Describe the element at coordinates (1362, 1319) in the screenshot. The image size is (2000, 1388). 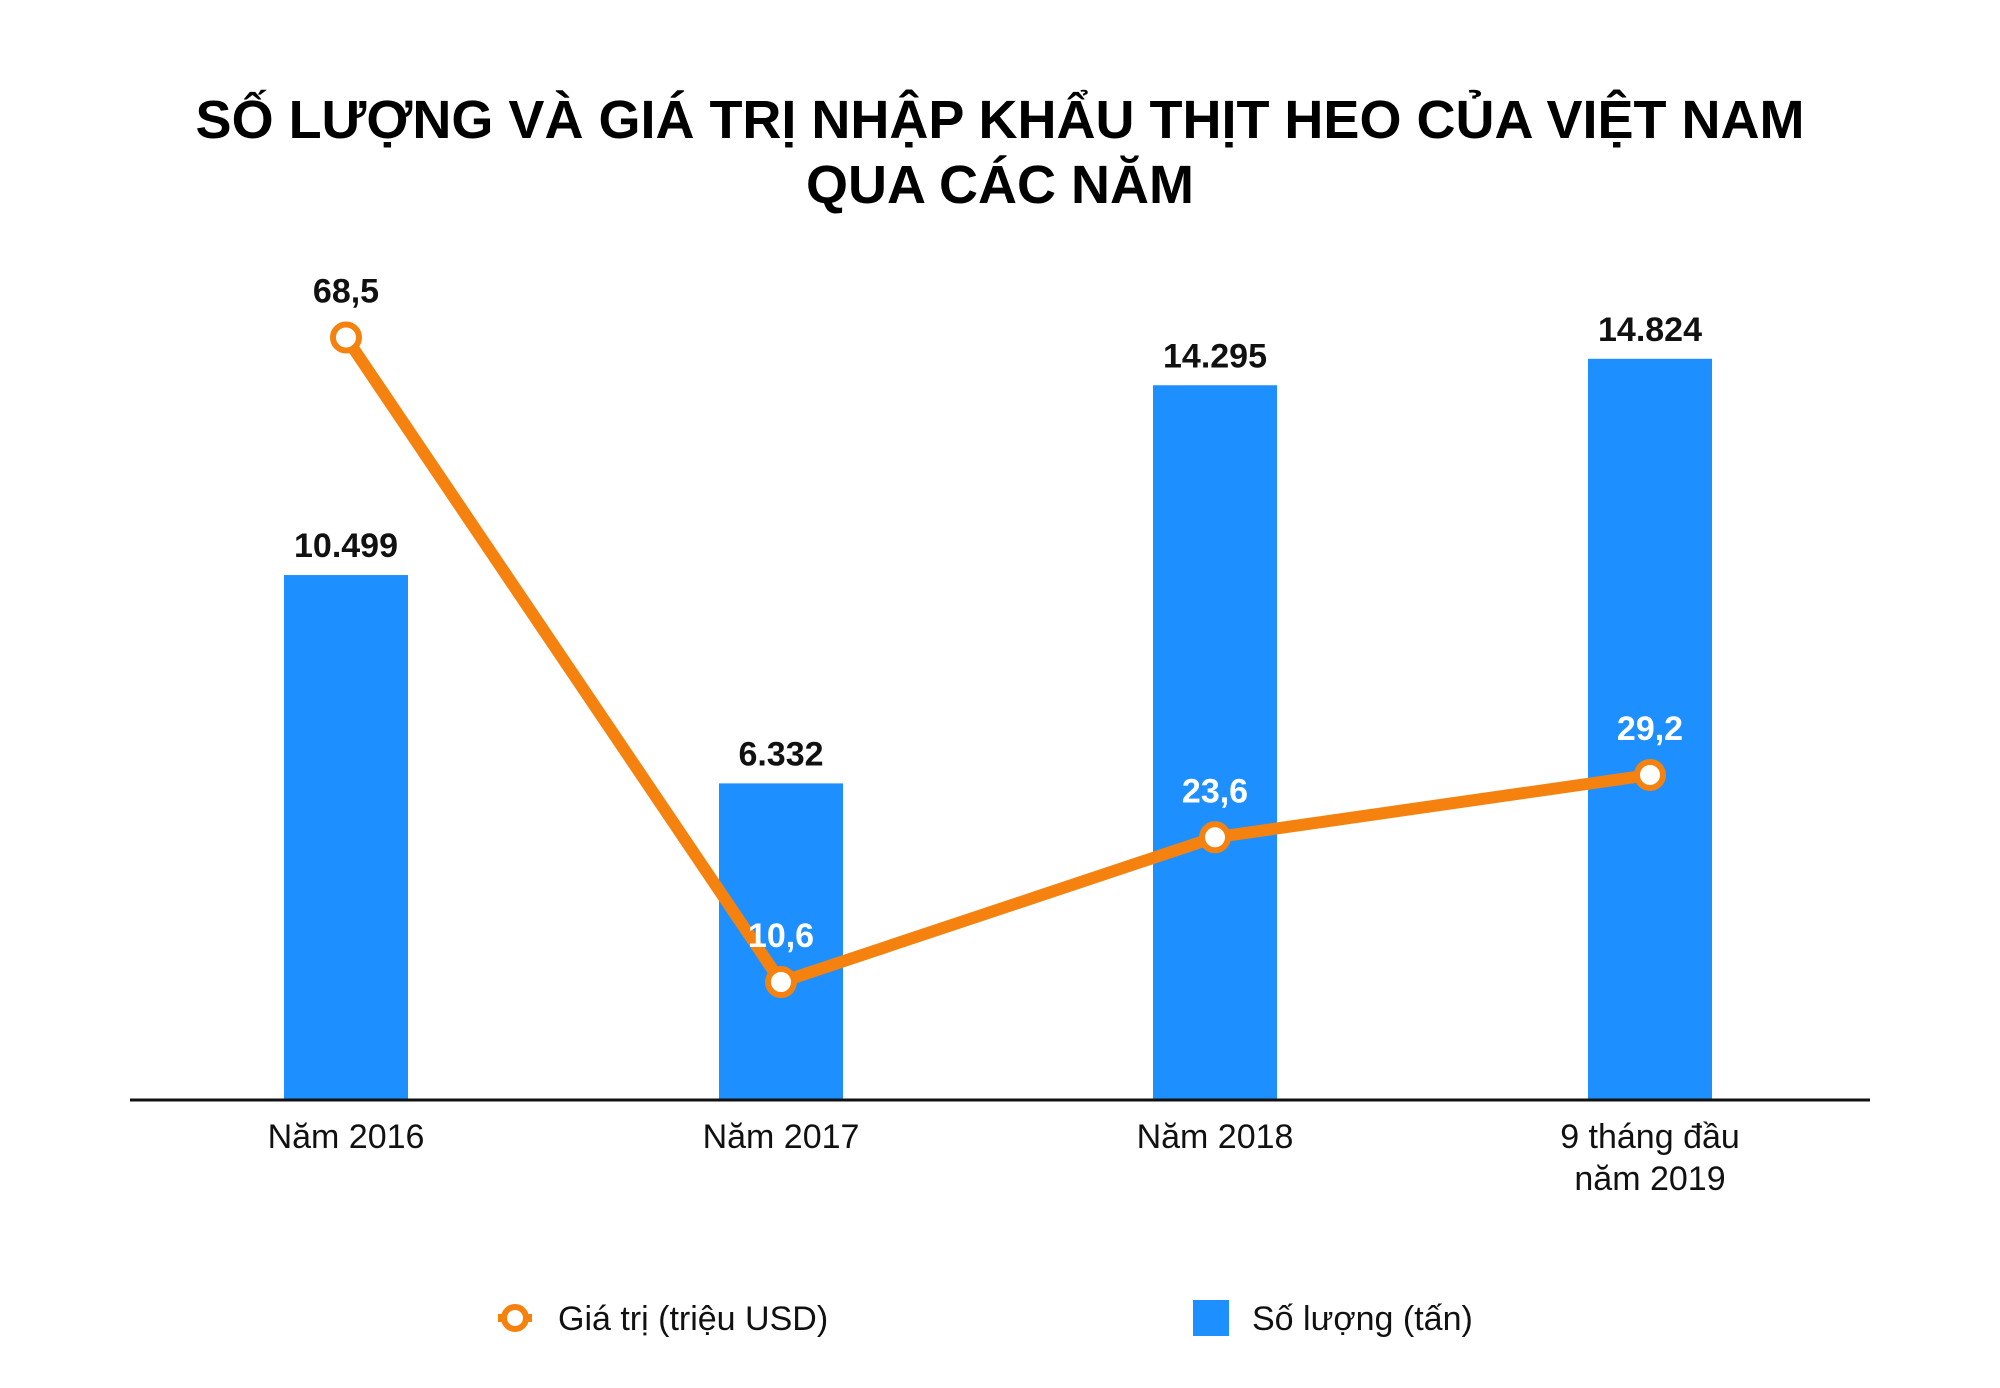
I see `legend-label-quantity: Số lượng (tấn)` at that location.